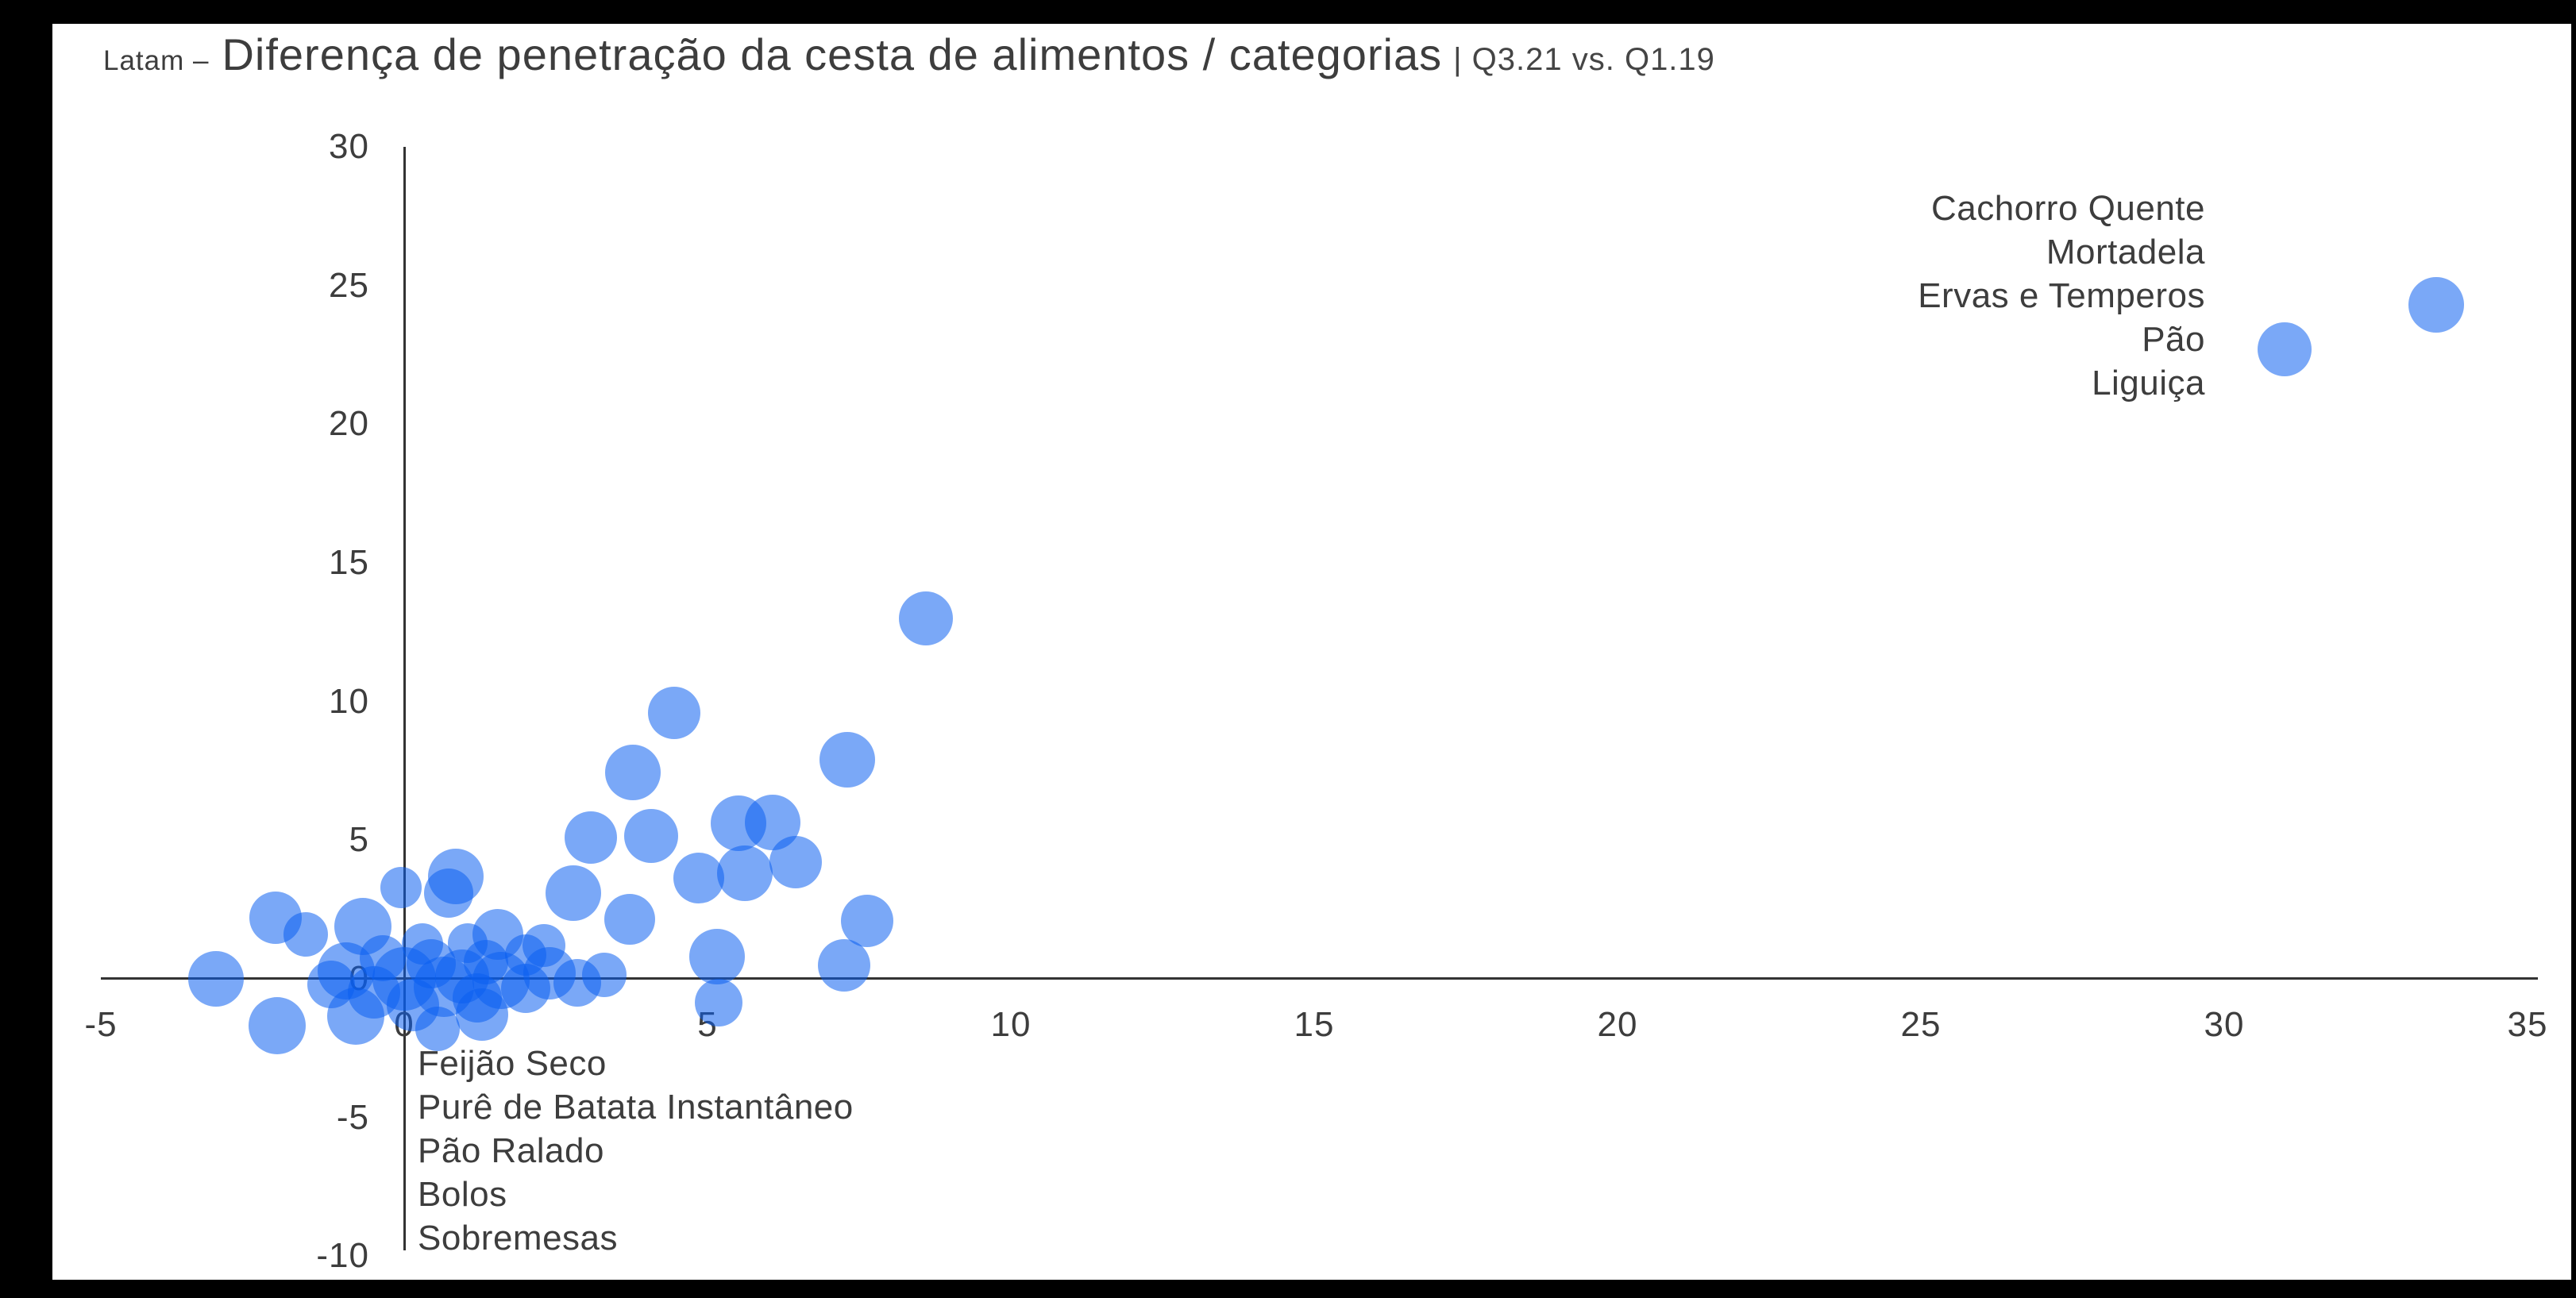 The height and width of the screenshot is (1298, 2576). Describe the element at coordinates (101, 1024) in the screenshot. I see `x-tick-label: -5` at that location.